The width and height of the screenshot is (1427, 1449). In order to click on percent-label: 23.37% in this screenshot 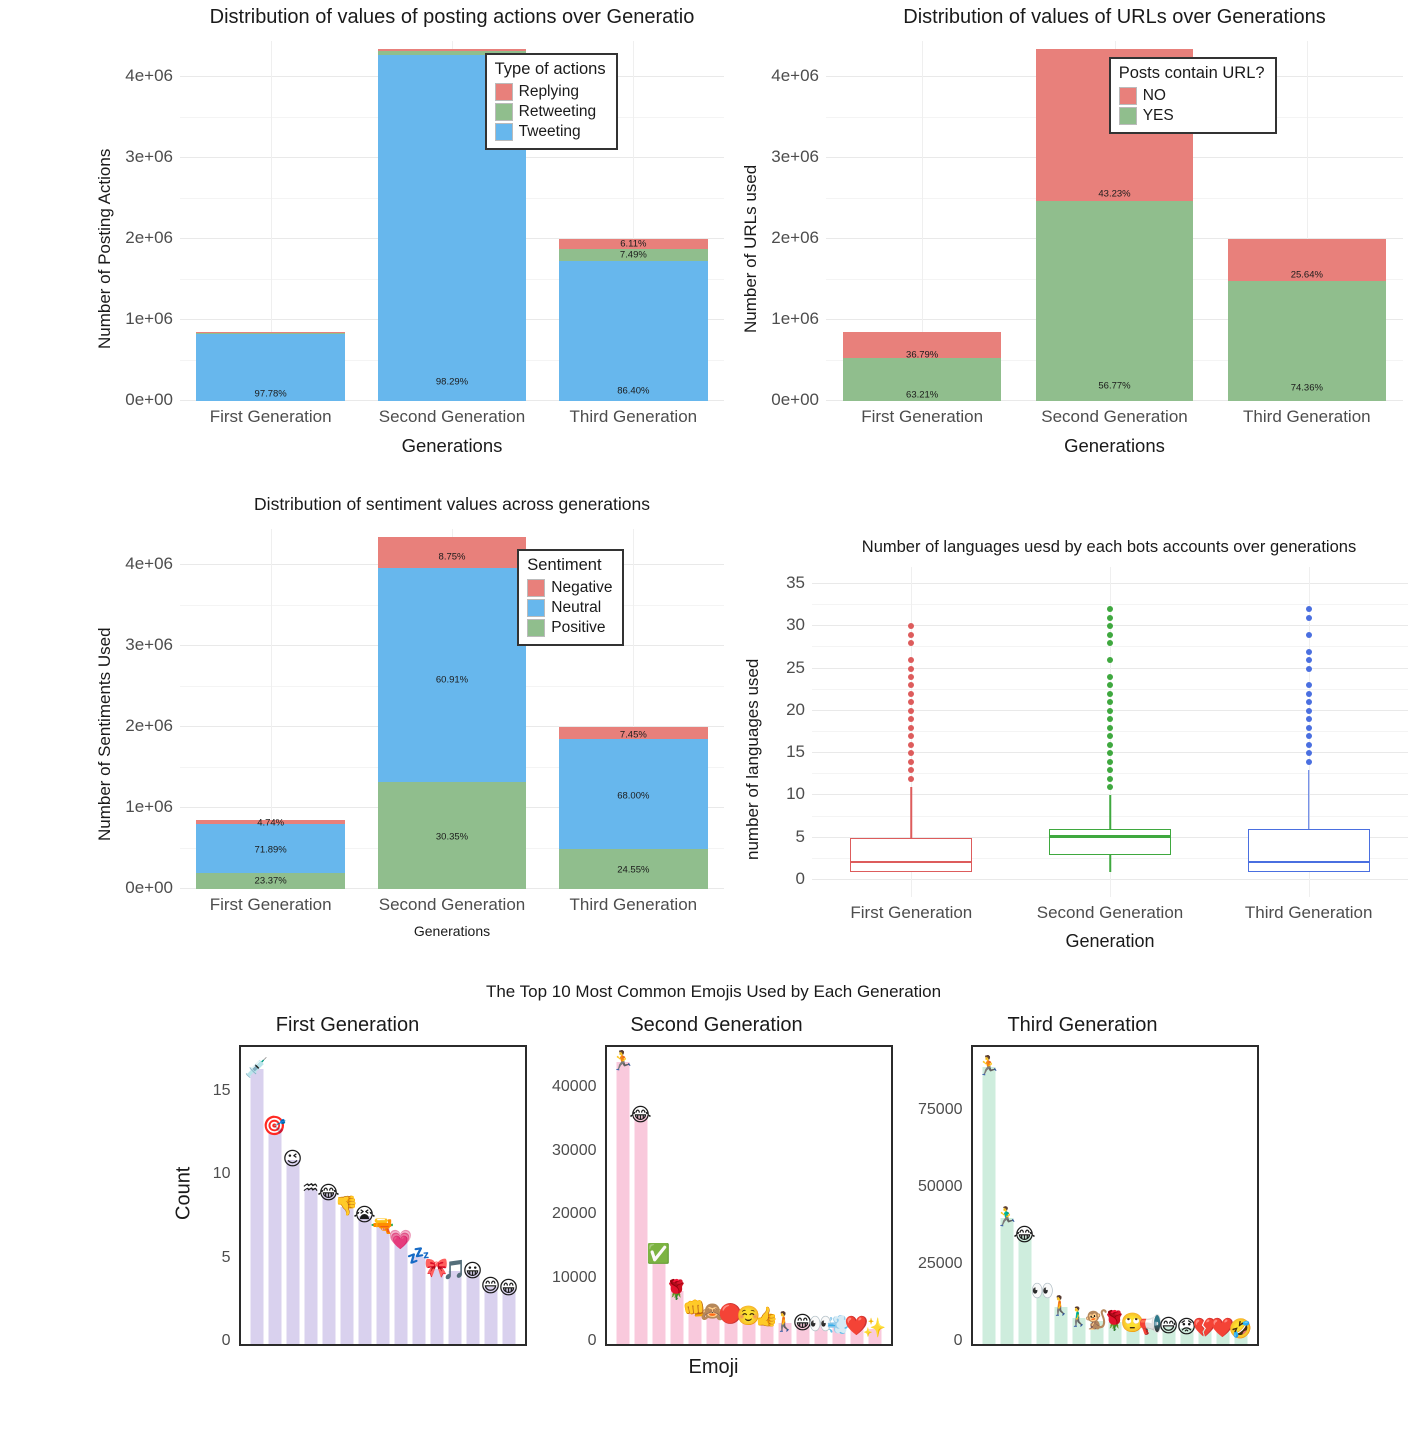, I will do `click(270, 881)`.